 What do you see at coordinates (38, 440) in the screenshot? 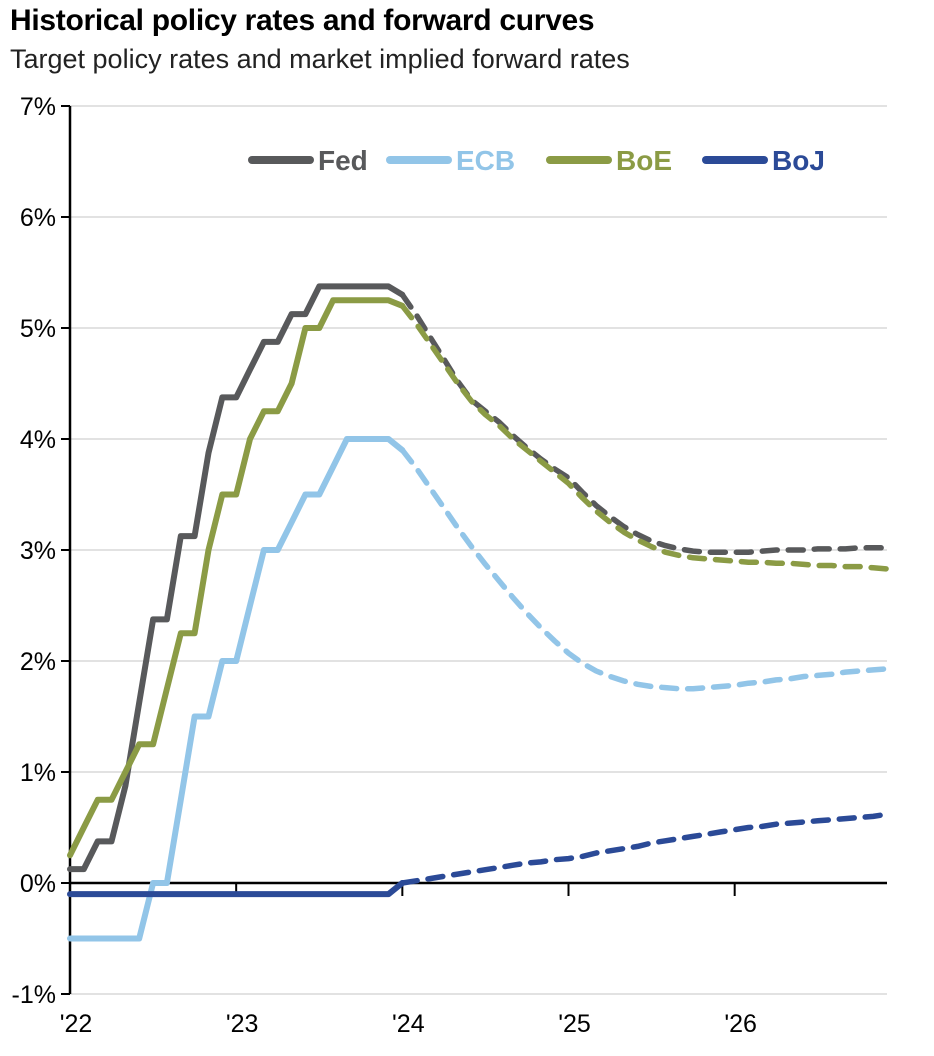
I see `ytick-label-4pct: 4%` at bounding box center [38, 440].